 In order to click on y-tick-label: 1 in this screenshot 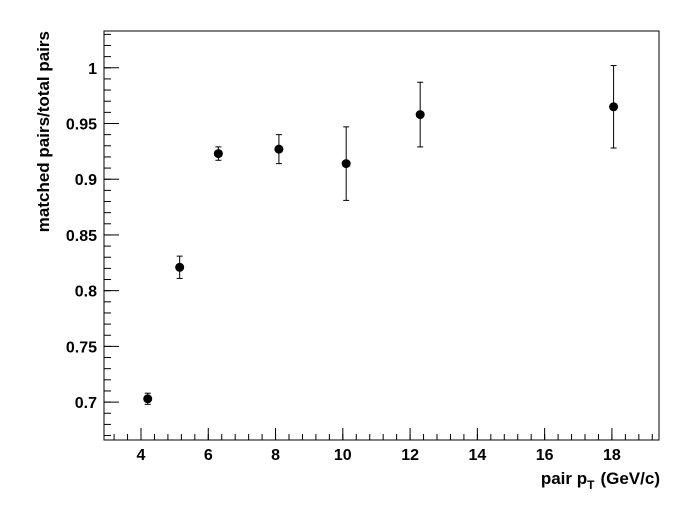, I will do `click(92, 69)`.